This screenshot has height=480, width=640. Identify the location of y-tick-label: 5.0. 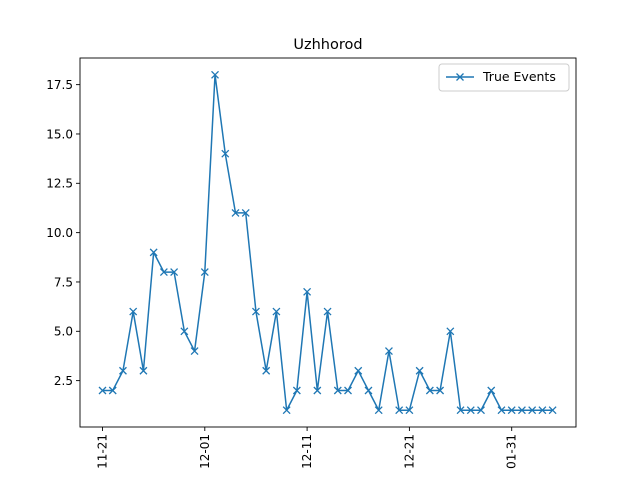
(63, 332).